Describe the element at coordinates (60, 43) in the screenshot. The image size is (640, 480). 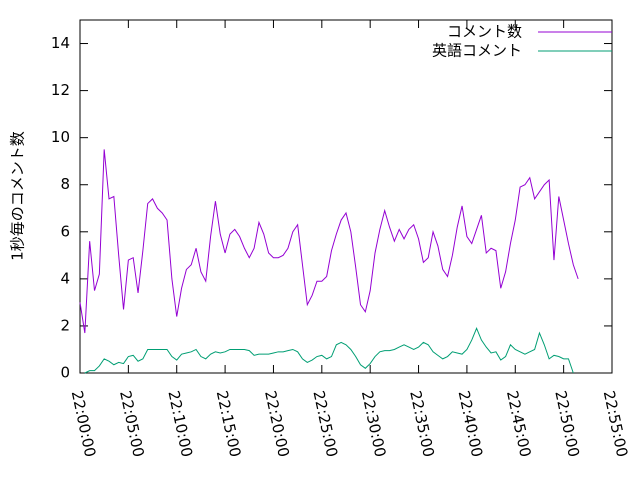
I see `y-tick-label: 14` at that location.